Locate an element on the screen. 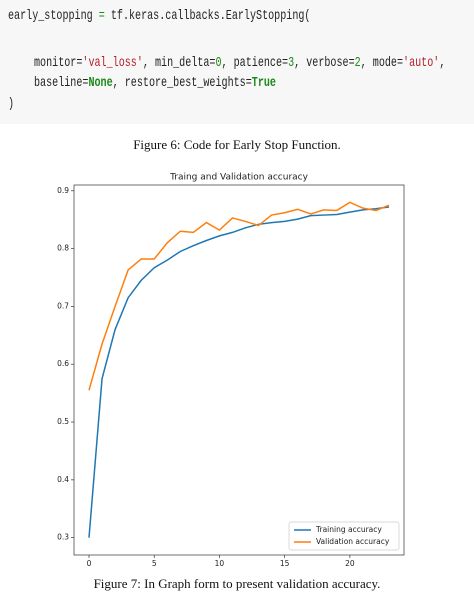  code-token: , verbose= is located at coordinates (324, 63).